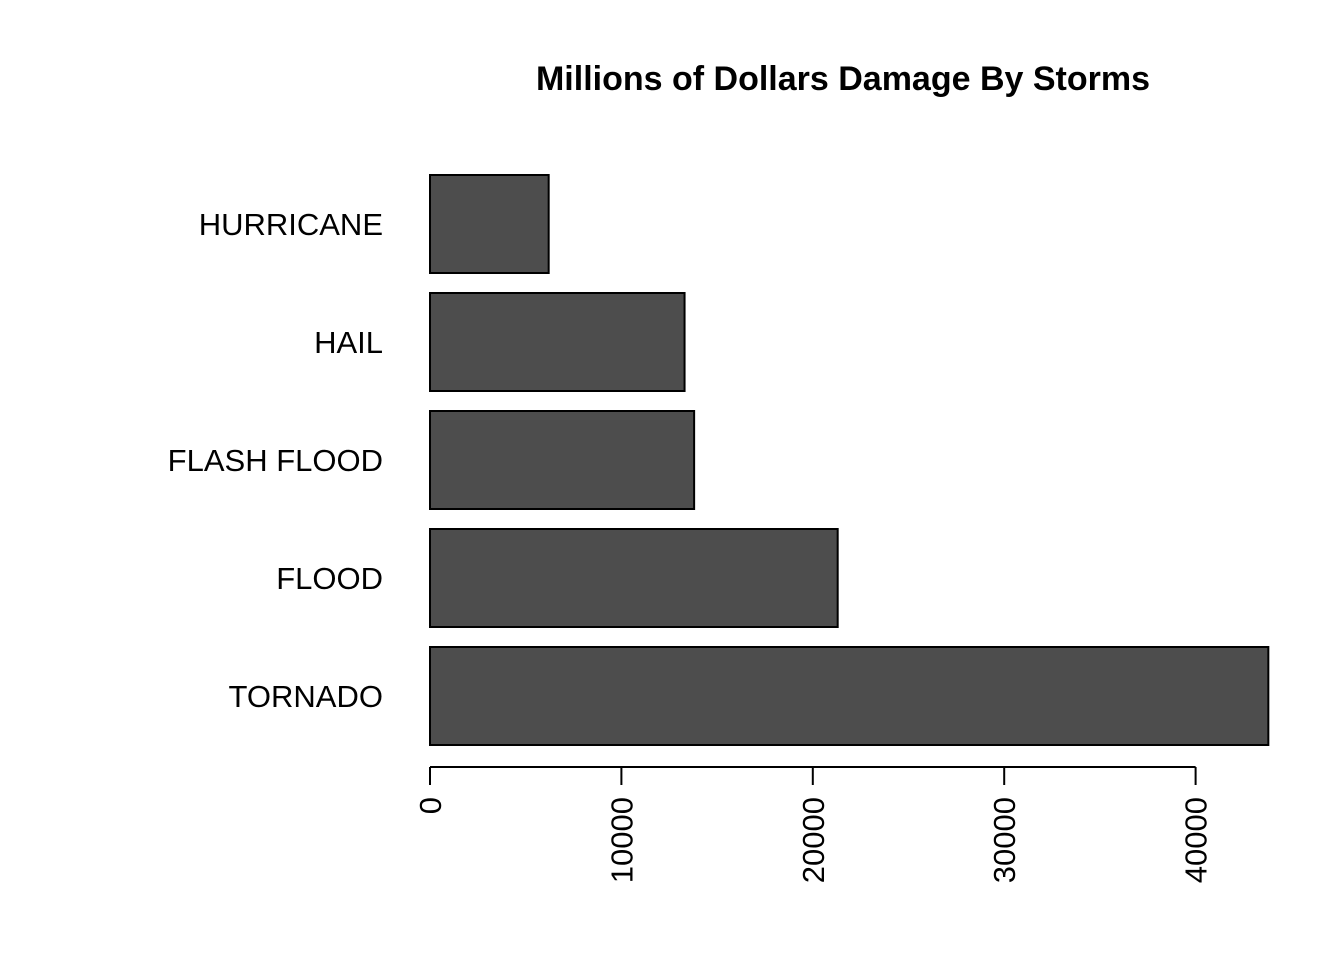  I want to click on bar-flash-flood, so click(562, 460).